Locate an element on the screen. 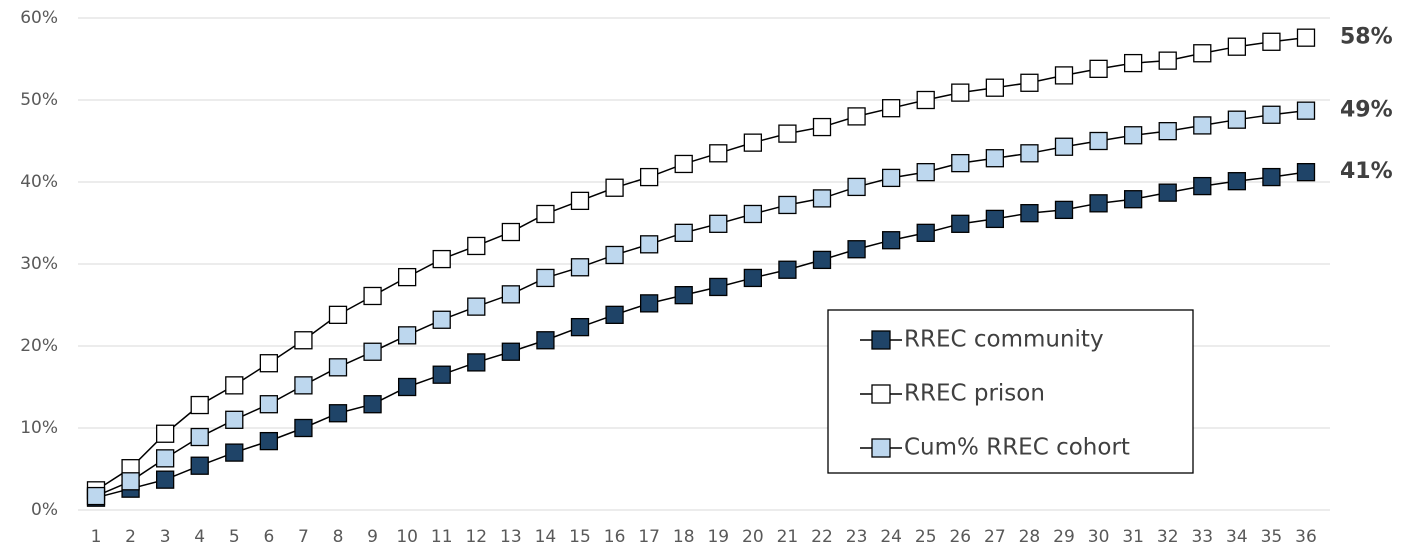  x-tick-label: 19 is located at coordinates (718, 537).